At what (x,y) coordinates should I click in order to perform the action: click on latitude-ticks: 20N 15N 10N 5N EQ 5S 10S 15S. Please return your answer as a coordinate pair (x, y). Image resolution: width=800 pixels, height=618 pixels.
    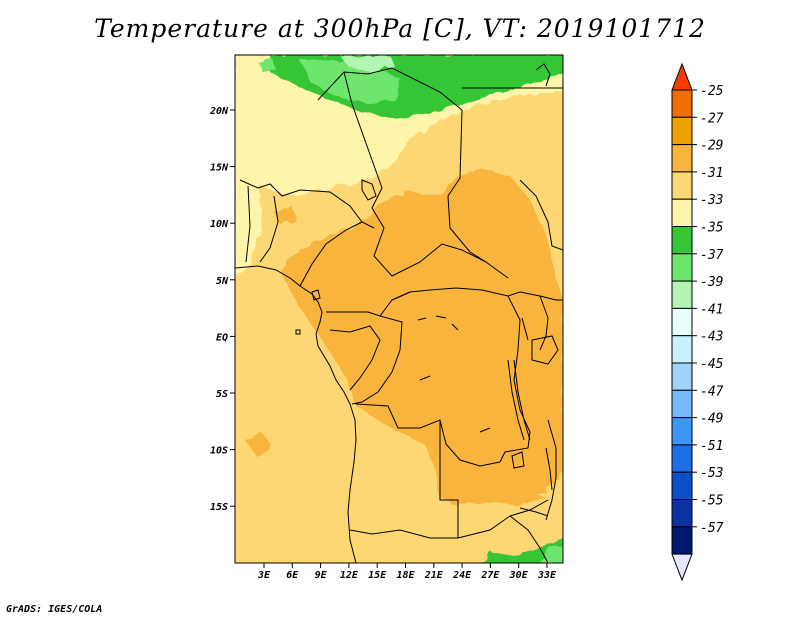
    Looking at the image, I should click on (222, 309).